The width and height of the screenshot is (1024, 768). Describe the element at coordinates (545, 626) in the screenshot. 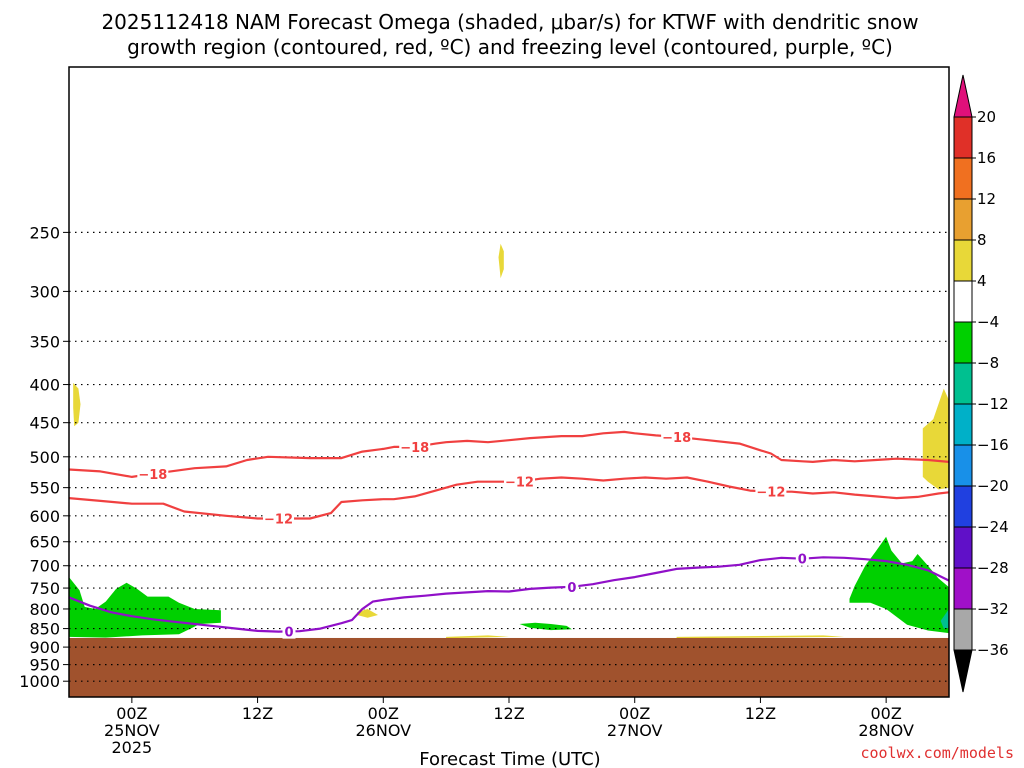

I see `omega-green-mid` at that location.